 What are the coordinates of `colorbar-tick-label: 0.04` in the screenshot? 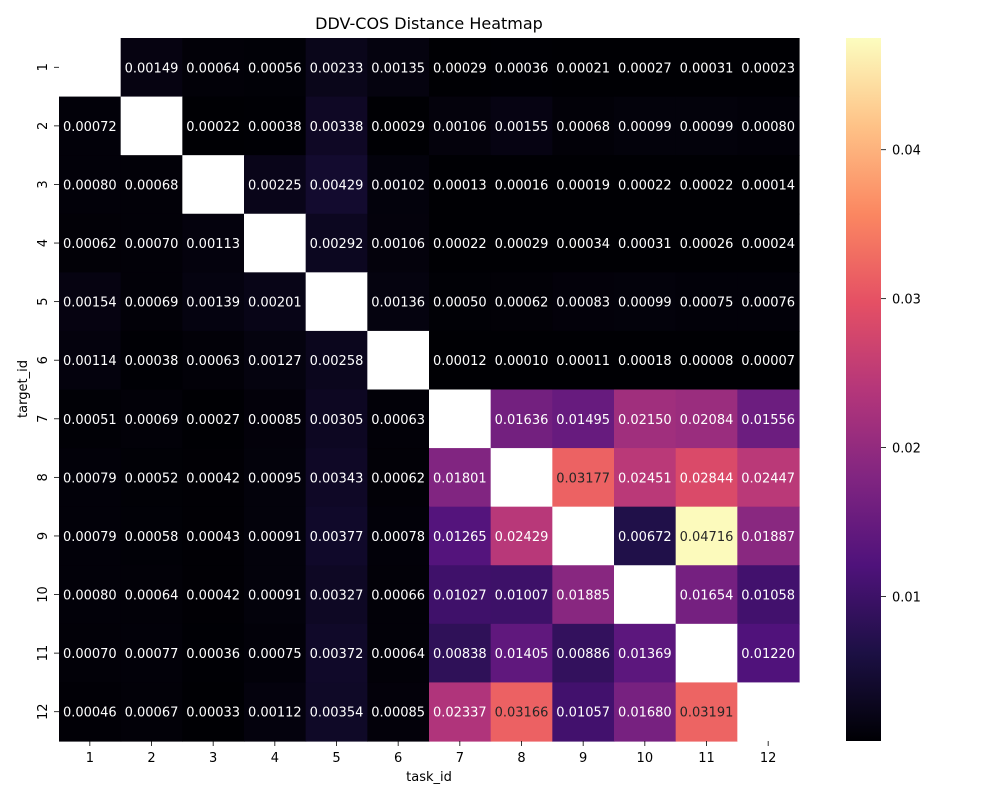 It's located at (906, 151).